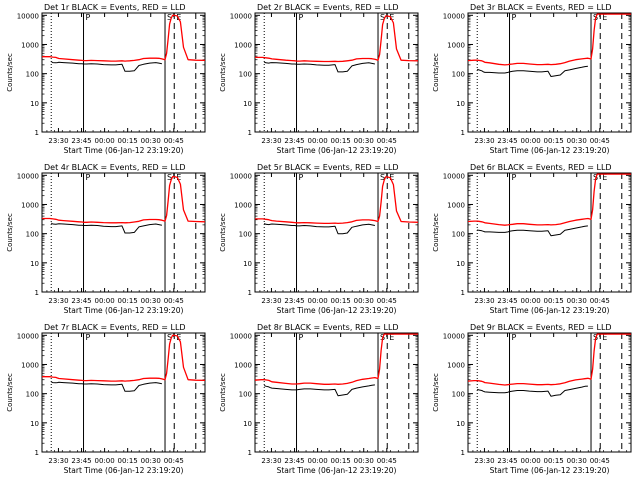  What do you see at coordinates (541, 327) in the screenshot?
I see `chart-title: Det 9r BLACK = Events, RED = LLD` at bounding box center [541, 327].